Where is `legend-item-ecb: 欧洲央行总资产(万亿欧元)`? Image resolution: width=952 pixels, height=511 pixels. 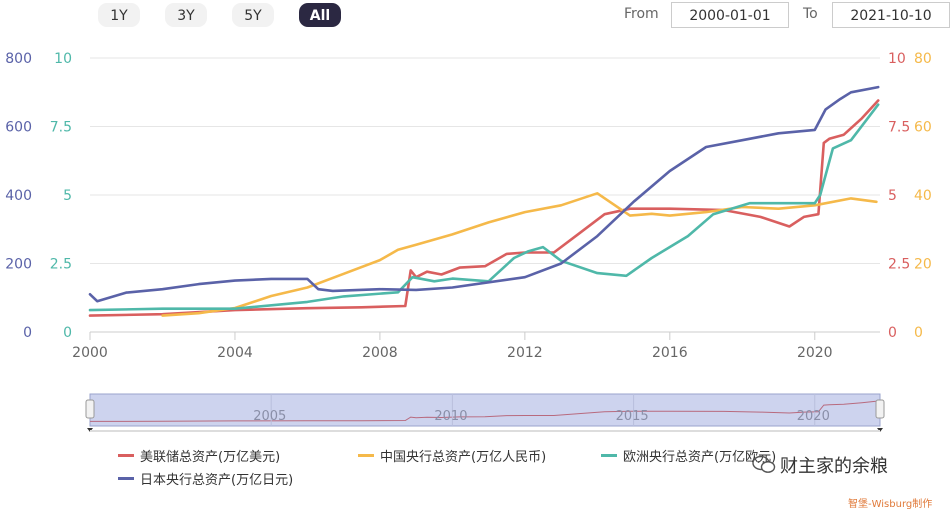 legend-item-ecb: 欧洲央行总资产(万亿欧元) is located at coordinates (688, 455).